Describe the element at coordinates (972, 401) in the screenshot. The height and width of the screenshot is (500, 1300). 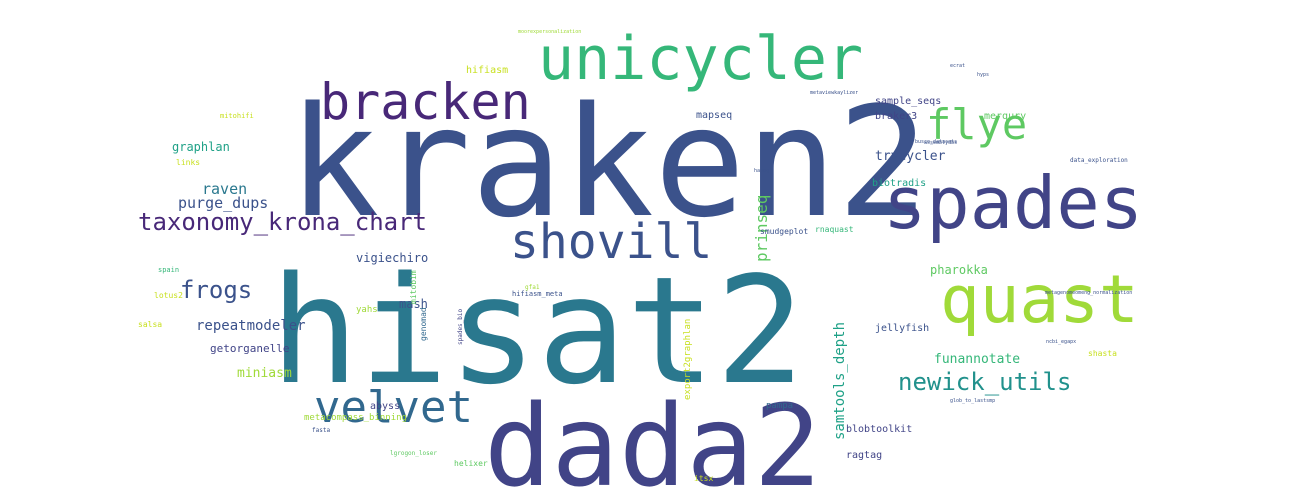
I see `word-glob-to-lastsmp: glob_to_lastsmp` at that location.